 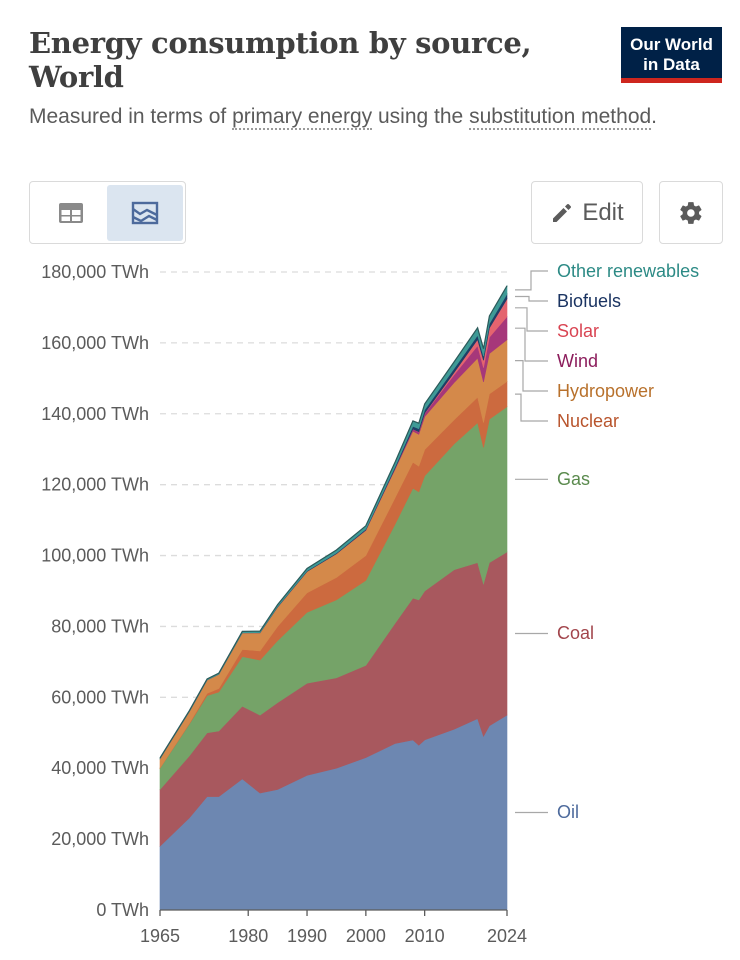 What do you see at coordinates (568, 812) in the screenshot?
I see `series-label-oil: Oil` at bounding box center [568, 812].